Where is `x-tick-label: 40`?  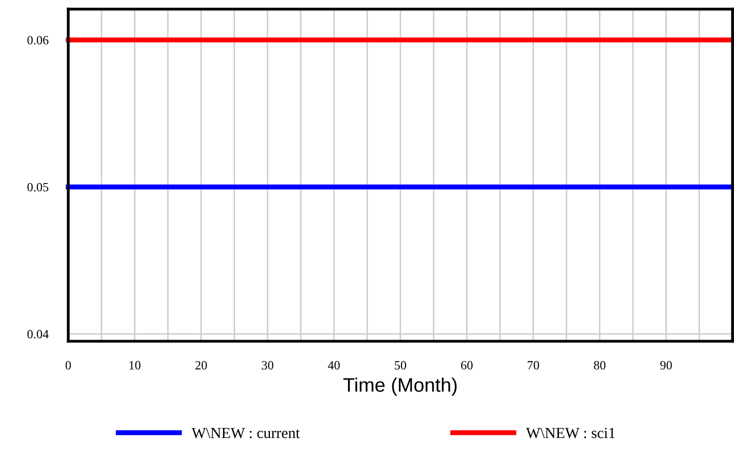 x-tick-label: 40 is located at coordinates (334, 365).